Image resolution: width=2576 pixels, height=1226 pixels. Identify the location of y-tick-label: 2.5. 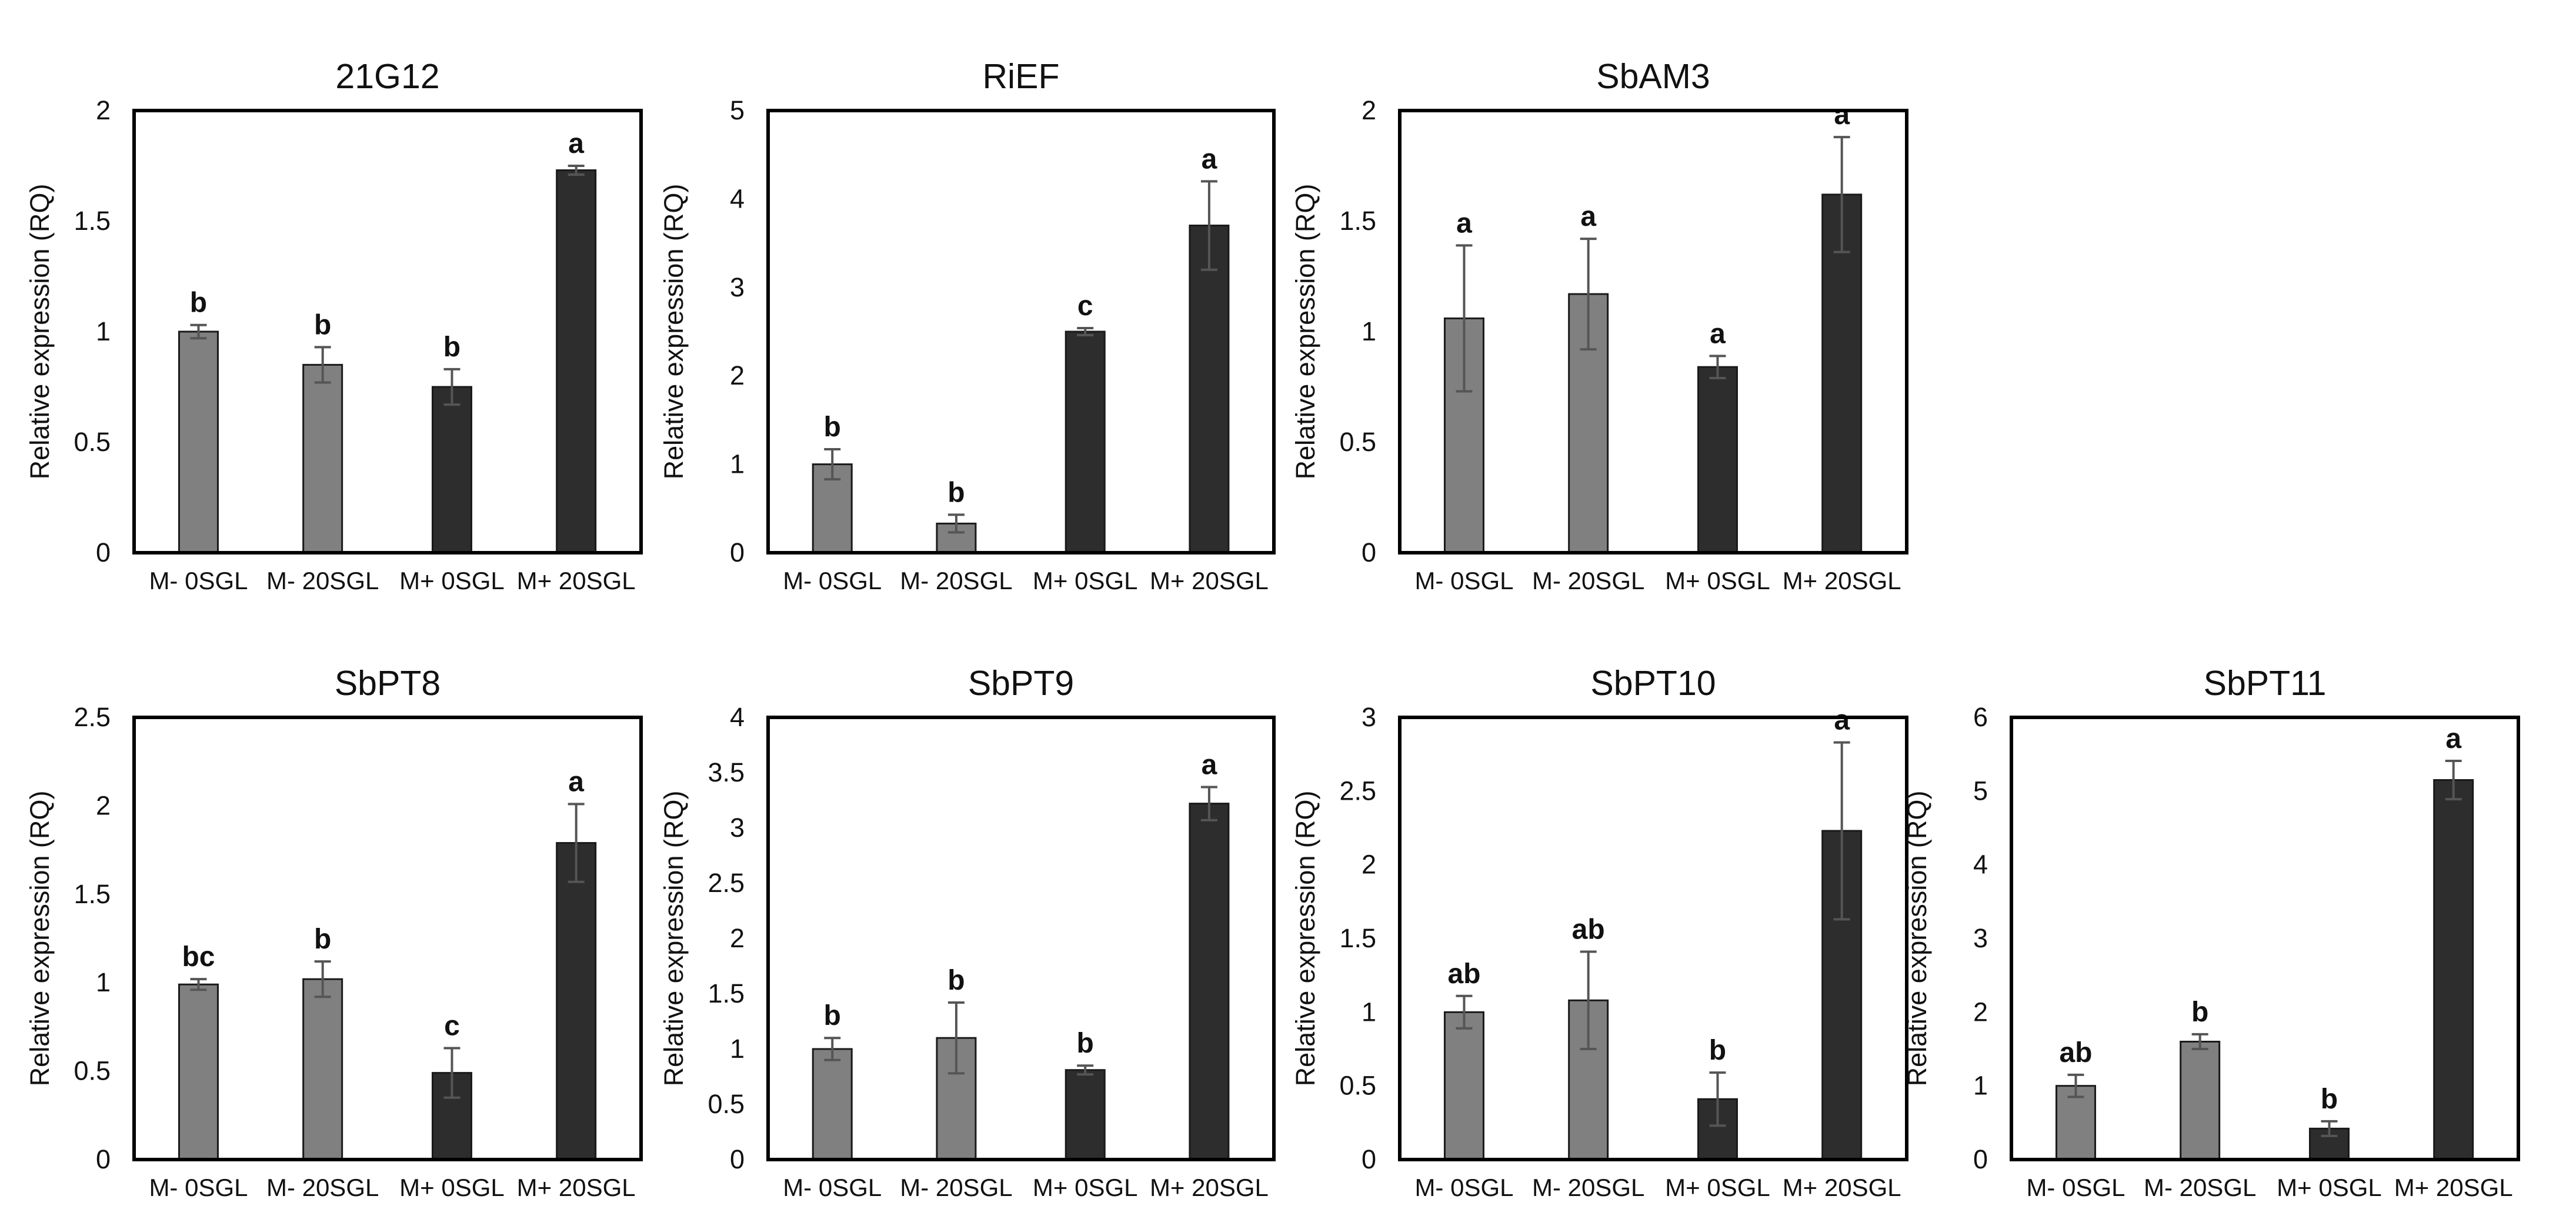
(92, 717).